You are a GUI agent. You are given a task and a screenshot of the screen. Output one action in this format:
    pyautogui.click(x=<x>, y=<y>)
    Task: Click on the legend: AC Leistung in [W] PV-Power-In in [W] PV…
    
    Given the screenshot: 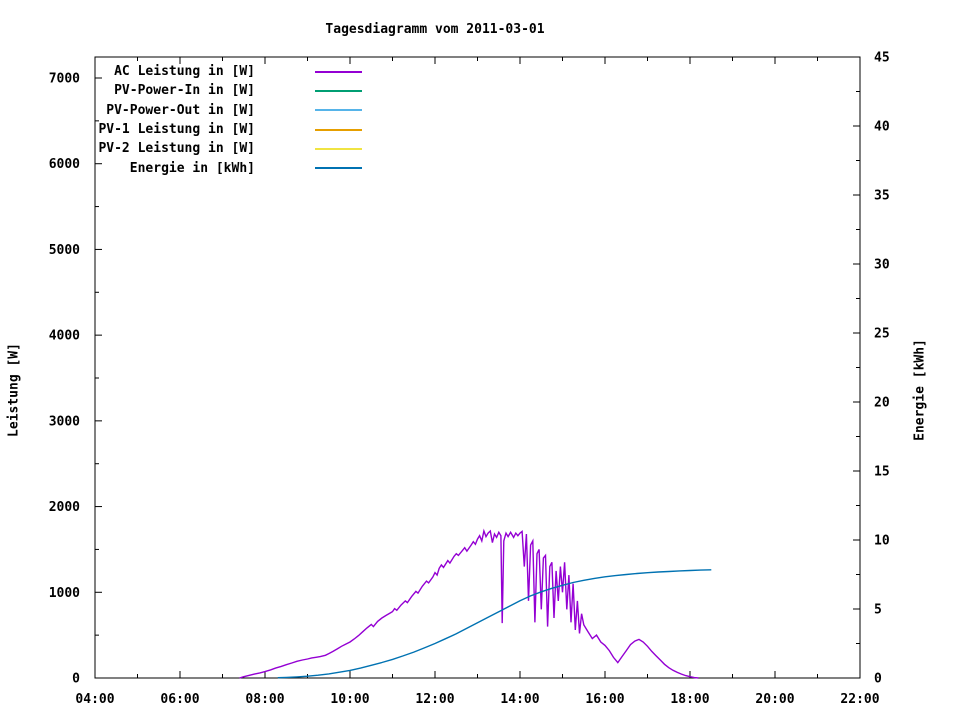 What is the action you would take?
    pyautogui.click(x=181, y=120)
    